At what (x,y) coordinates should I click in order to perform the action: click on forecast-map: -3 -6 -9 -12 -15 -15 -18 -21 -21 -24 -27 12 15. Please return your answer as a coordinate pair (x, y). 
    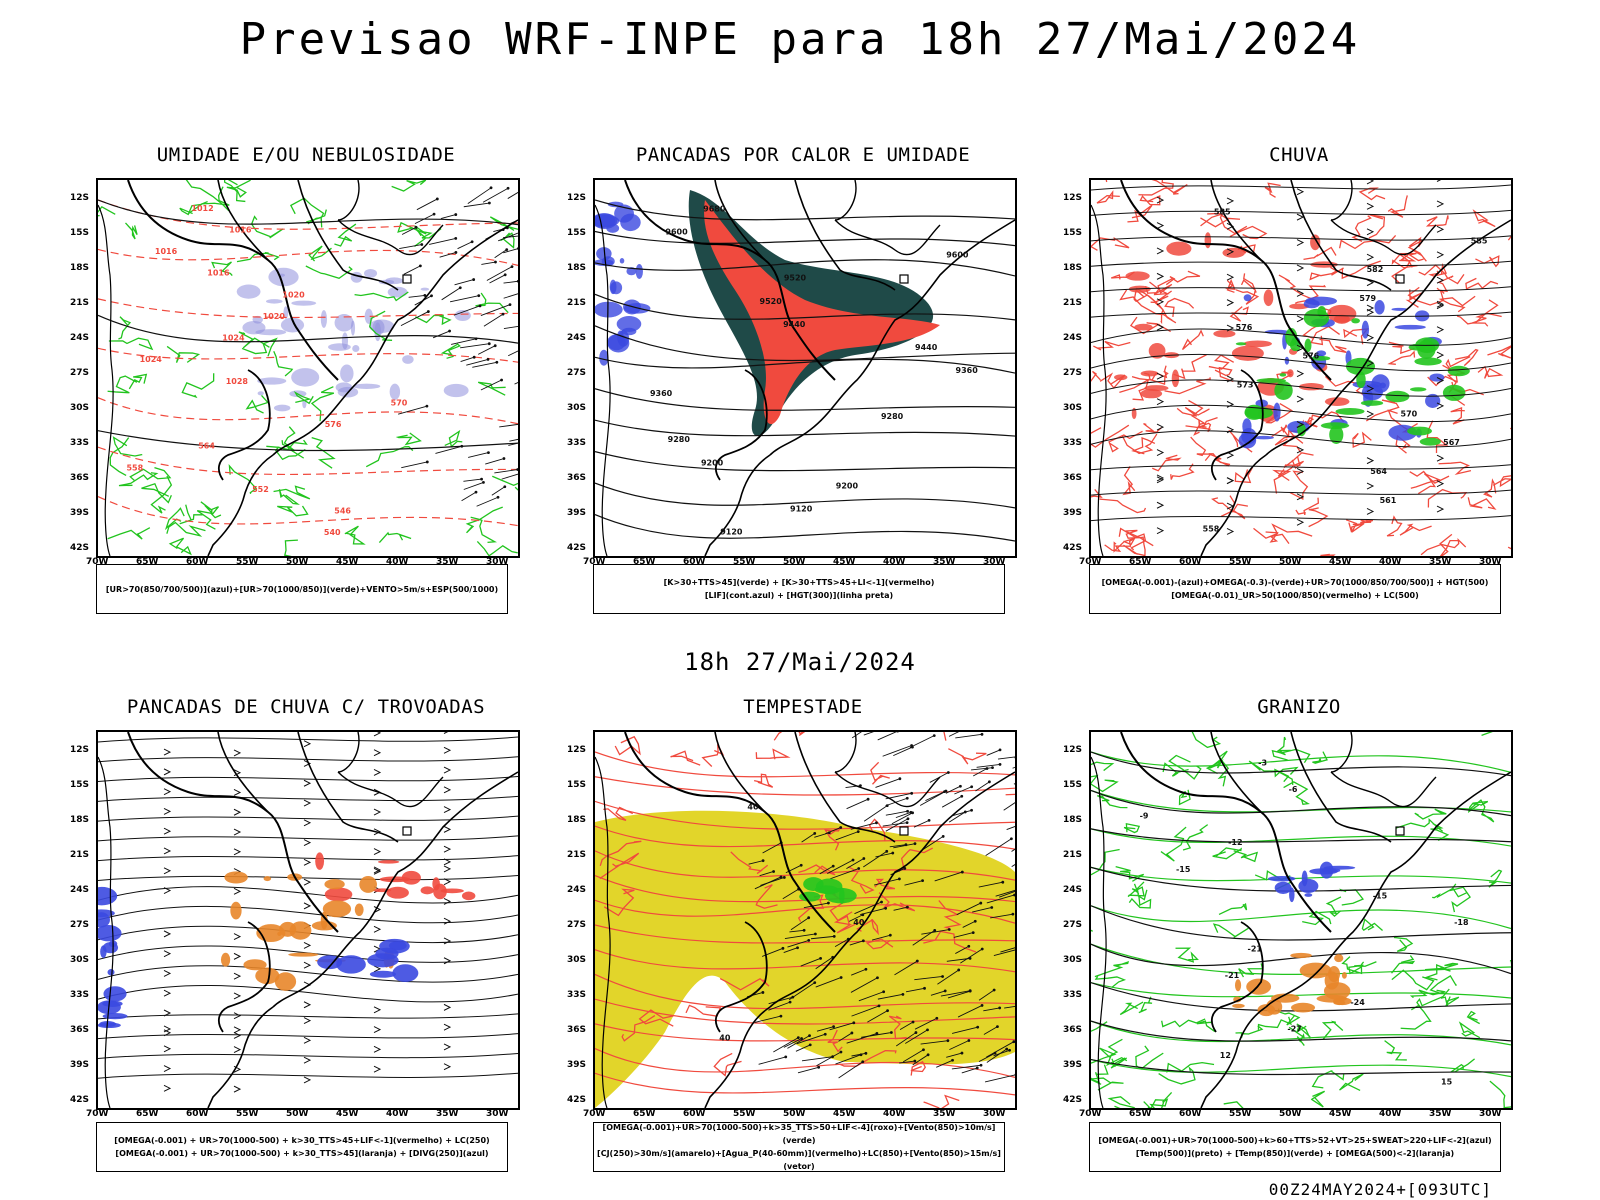
    Looking at the image, I should click on (1301, 920).